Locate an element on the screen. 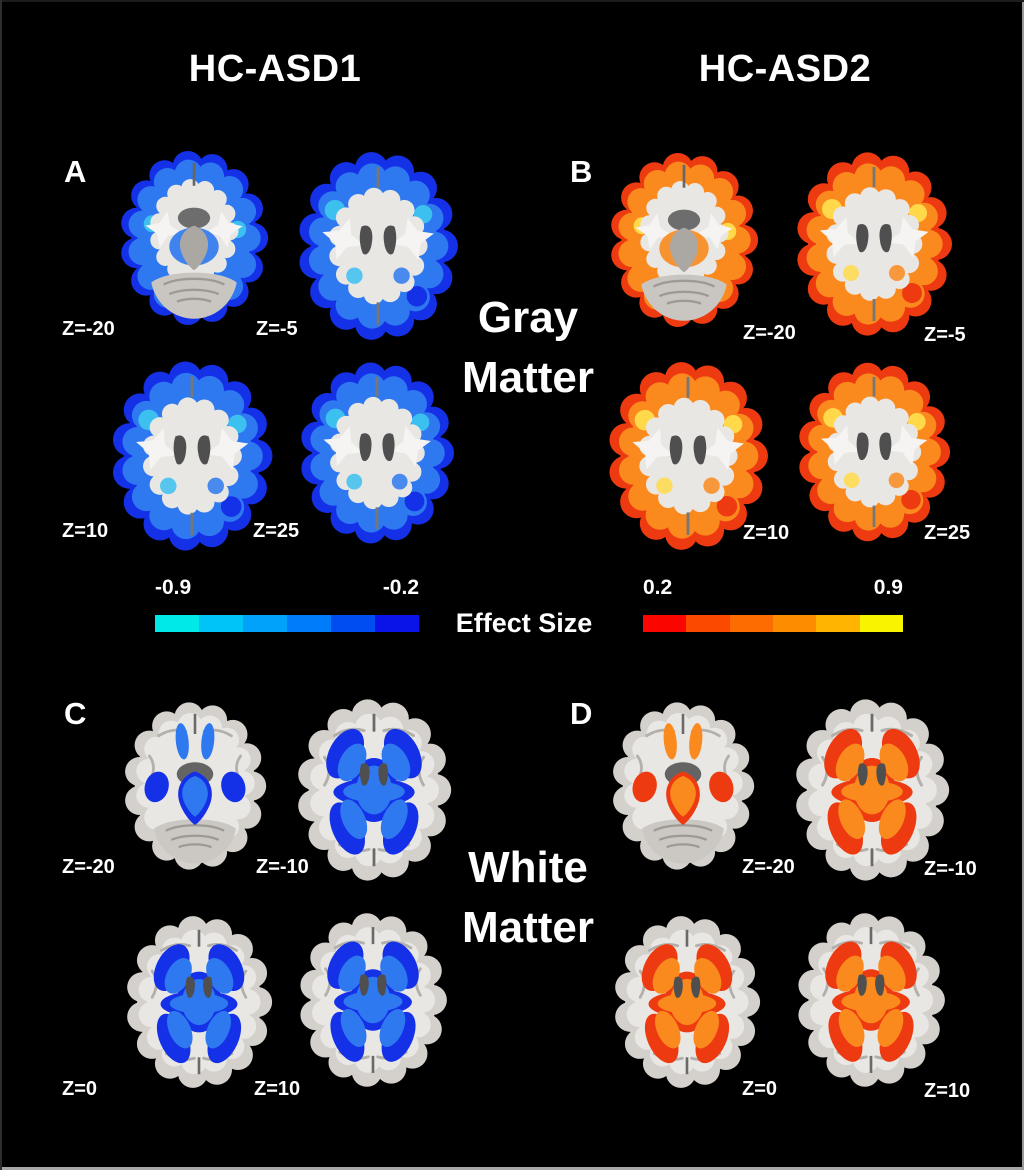 The image size is (1024, 1170). panel-letter-a: A is located at coordinates (75, 171).